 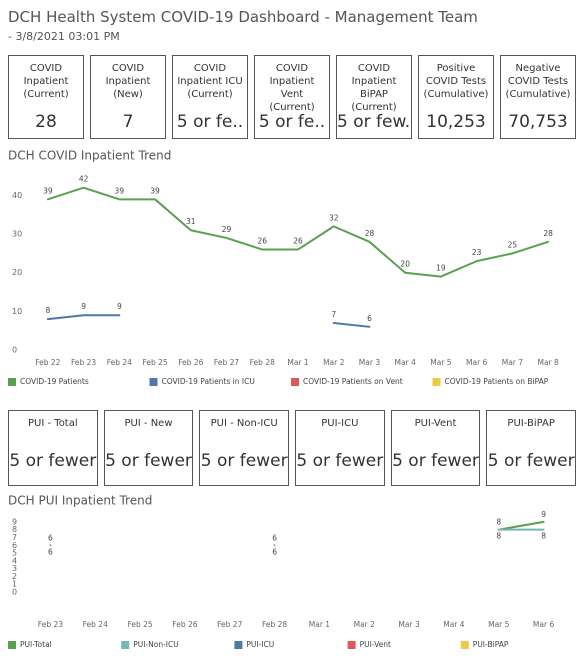 What do you see at coordinates (54, 381) in the screenshot?
I see `legend-label: COVID-19 Patients` at bounding box center [54, 381].